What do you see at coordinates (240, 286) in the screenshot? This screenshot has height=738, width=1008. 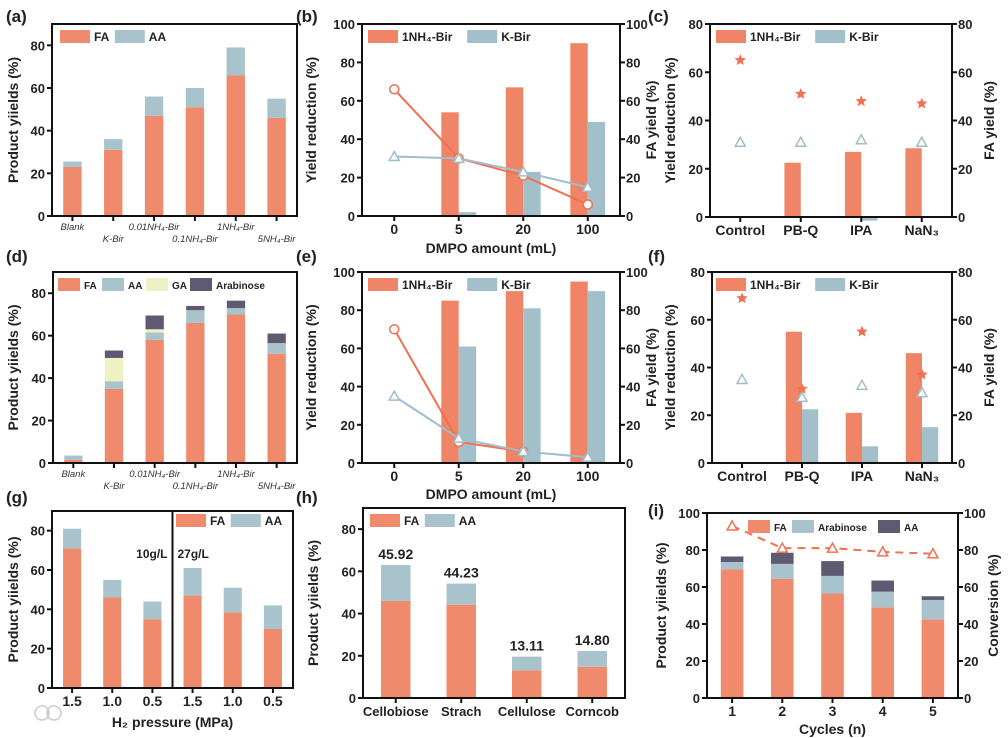 I see `legend-label: Arabinose` at bounding box center [240, 286].